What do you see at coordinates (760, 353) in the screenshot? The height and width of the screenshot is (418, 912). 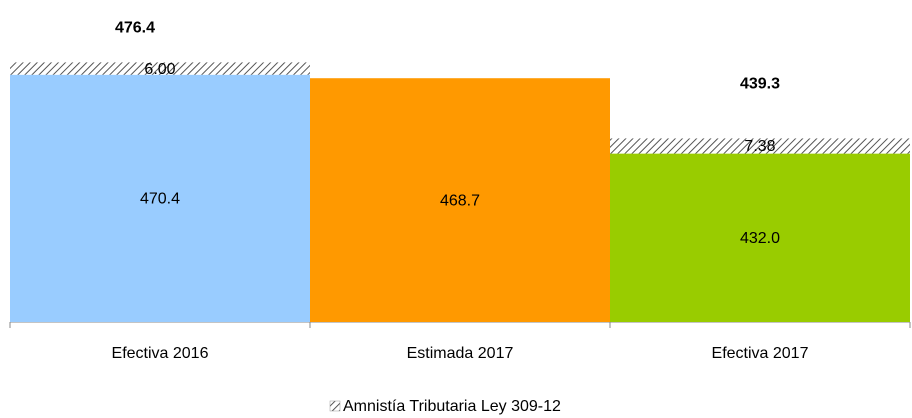 I see `x-tick-label: Efectiva 2017` at bounding box center [760, 353].